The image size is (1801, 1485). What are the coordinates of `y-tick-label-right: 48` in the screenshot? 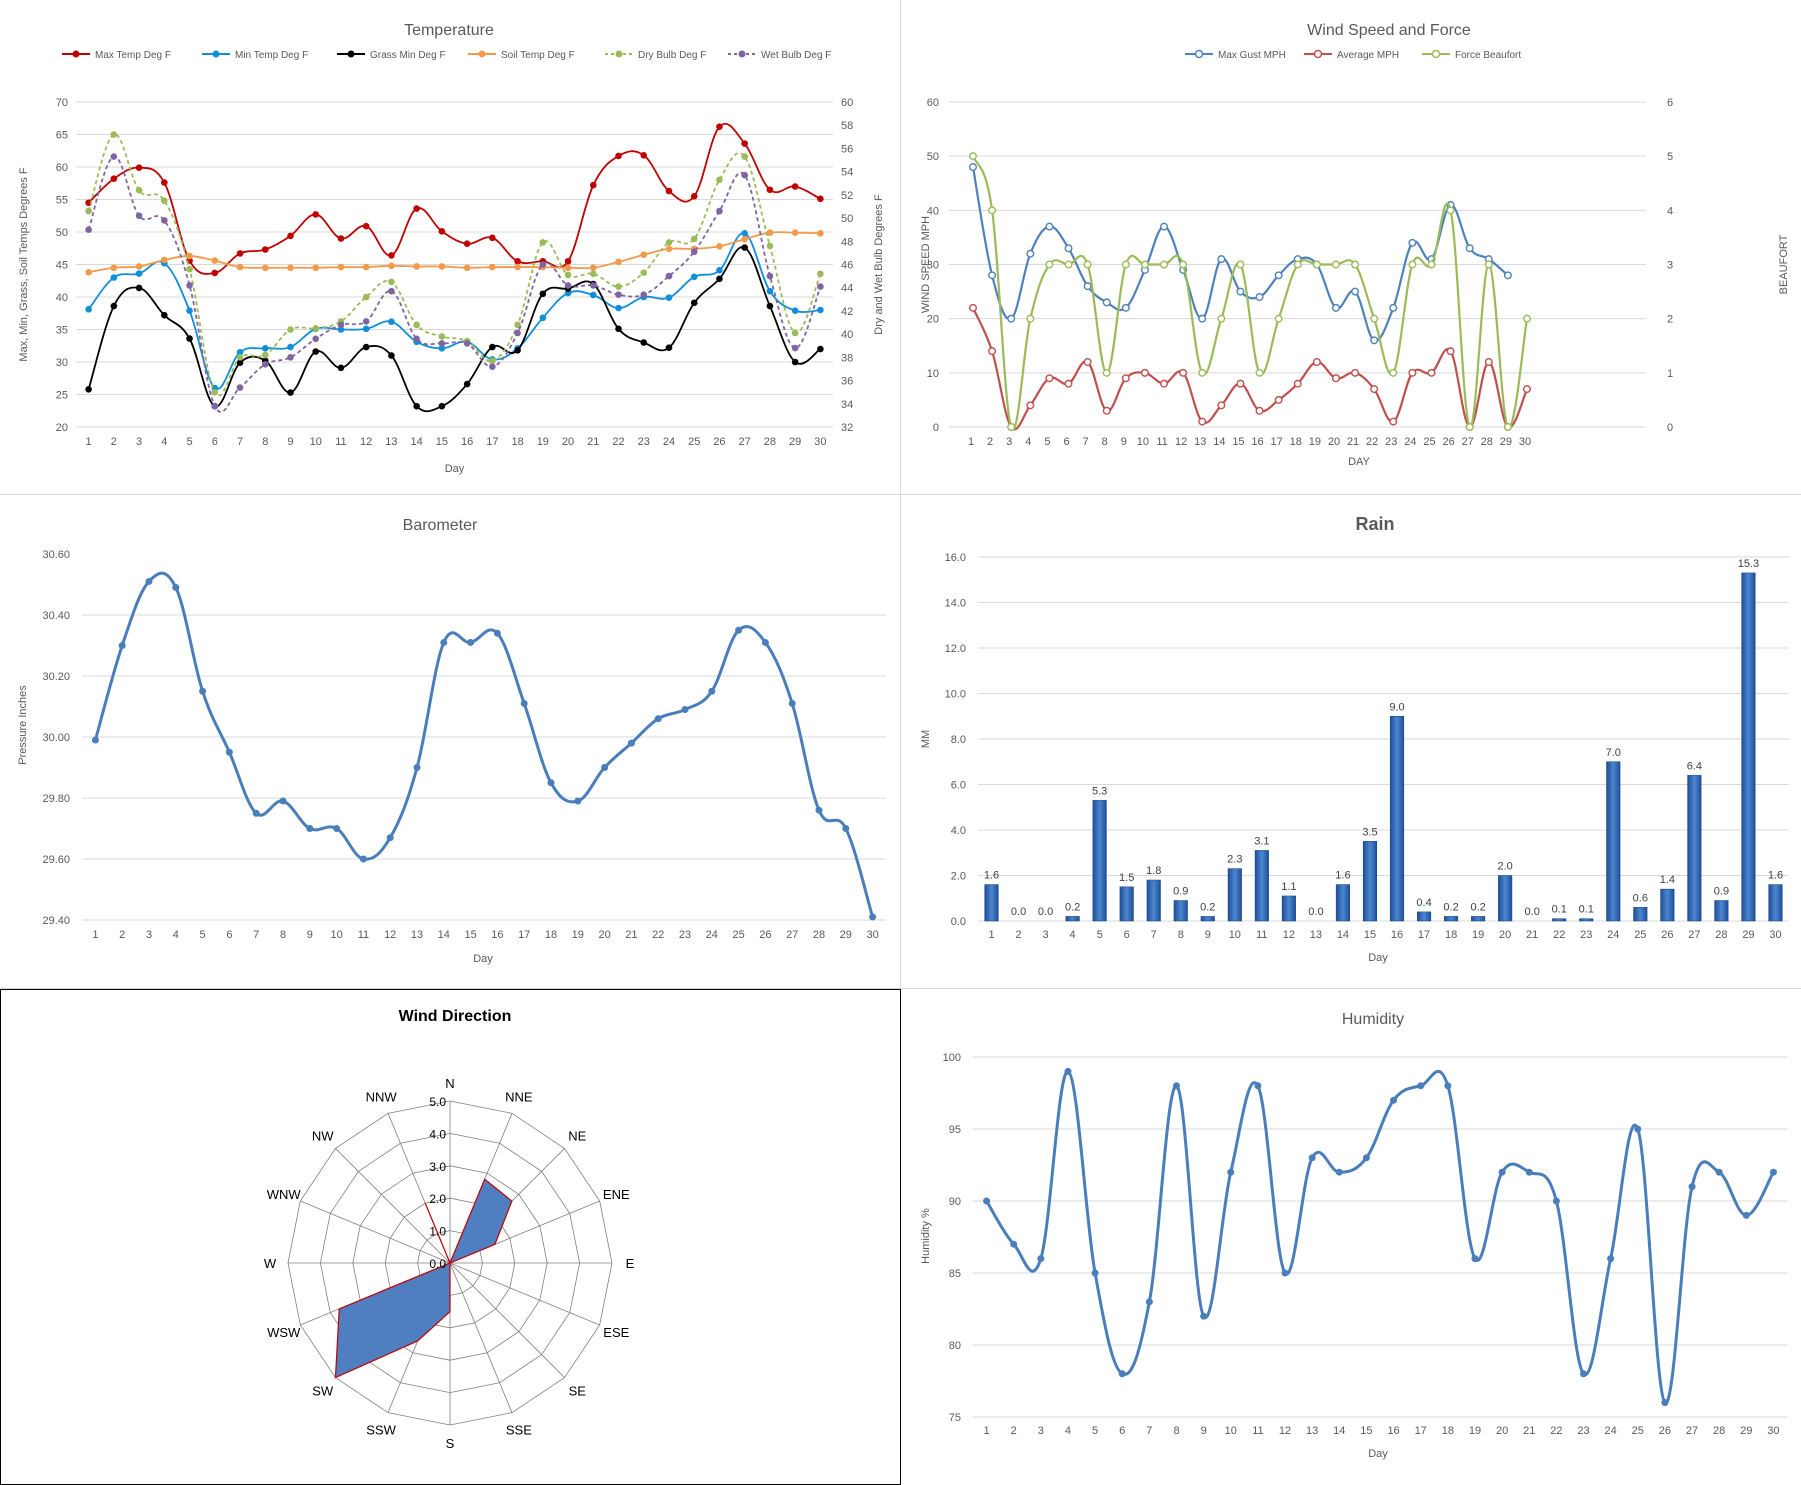 It's located at (847, 242).